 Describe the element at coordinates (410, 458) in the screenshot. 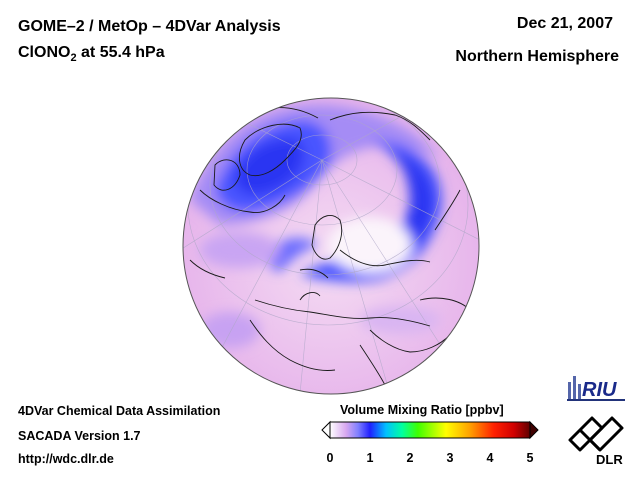

I see `colorbar-tick-2: 2` at that location.